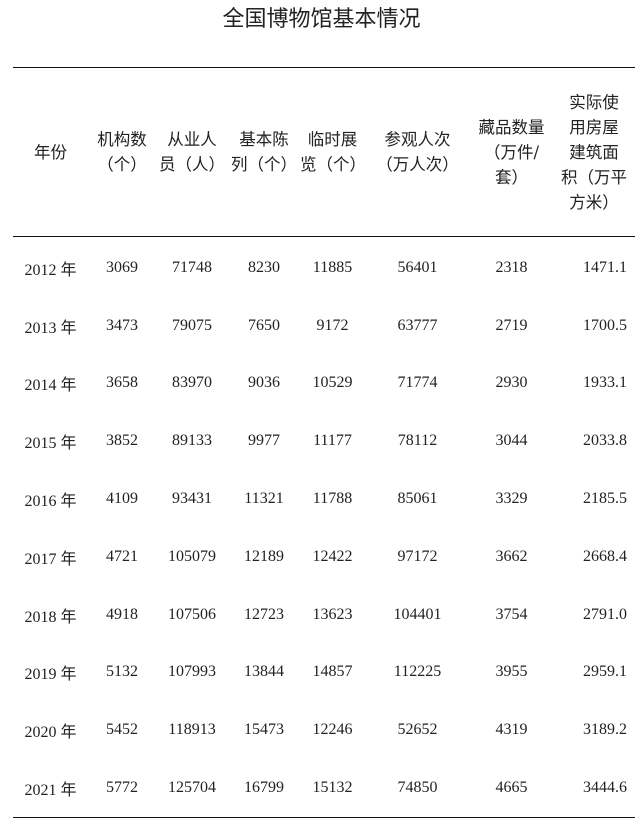 The width and height of the screenshot is (643, 838). What do you see at coordinates (264, 267) in the screenshot?
I see `value-cell: 8230` at bounding box center [264, 267].